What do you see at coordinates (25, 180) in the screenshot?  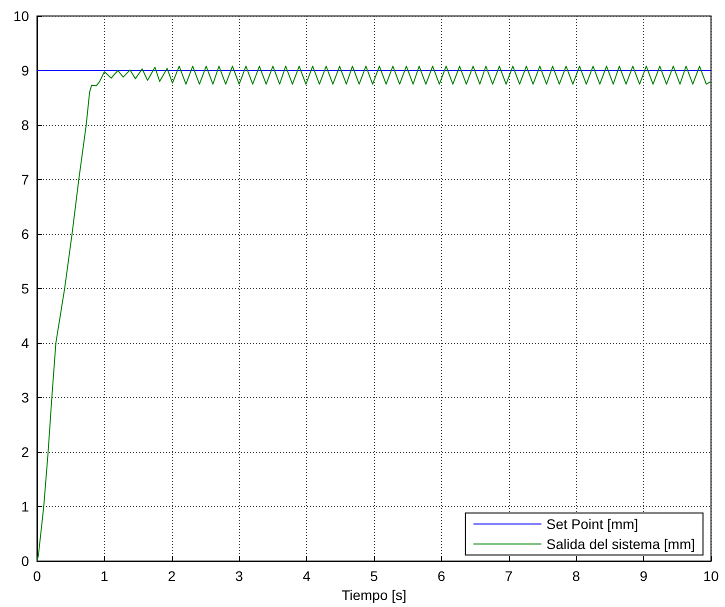 I see `y-tick-label: 7` at bounding box center [25, 180].